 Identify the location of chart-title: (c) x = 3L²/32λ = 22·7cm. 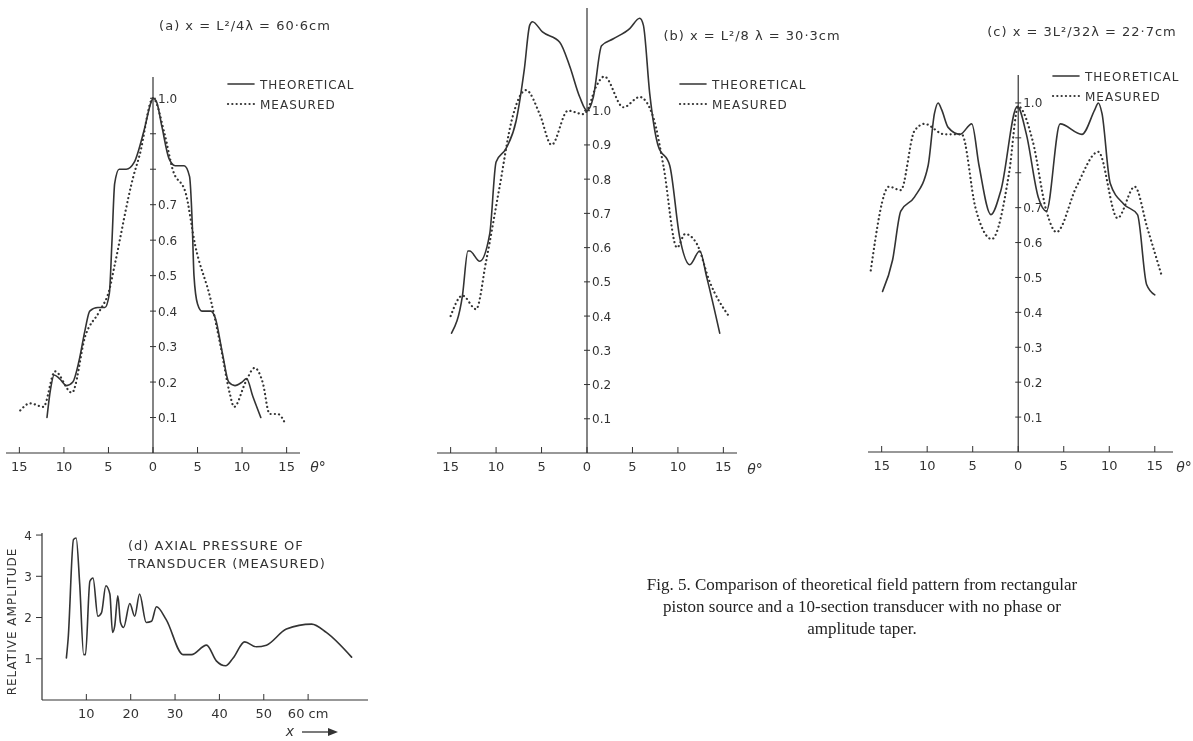
(1082, 31).